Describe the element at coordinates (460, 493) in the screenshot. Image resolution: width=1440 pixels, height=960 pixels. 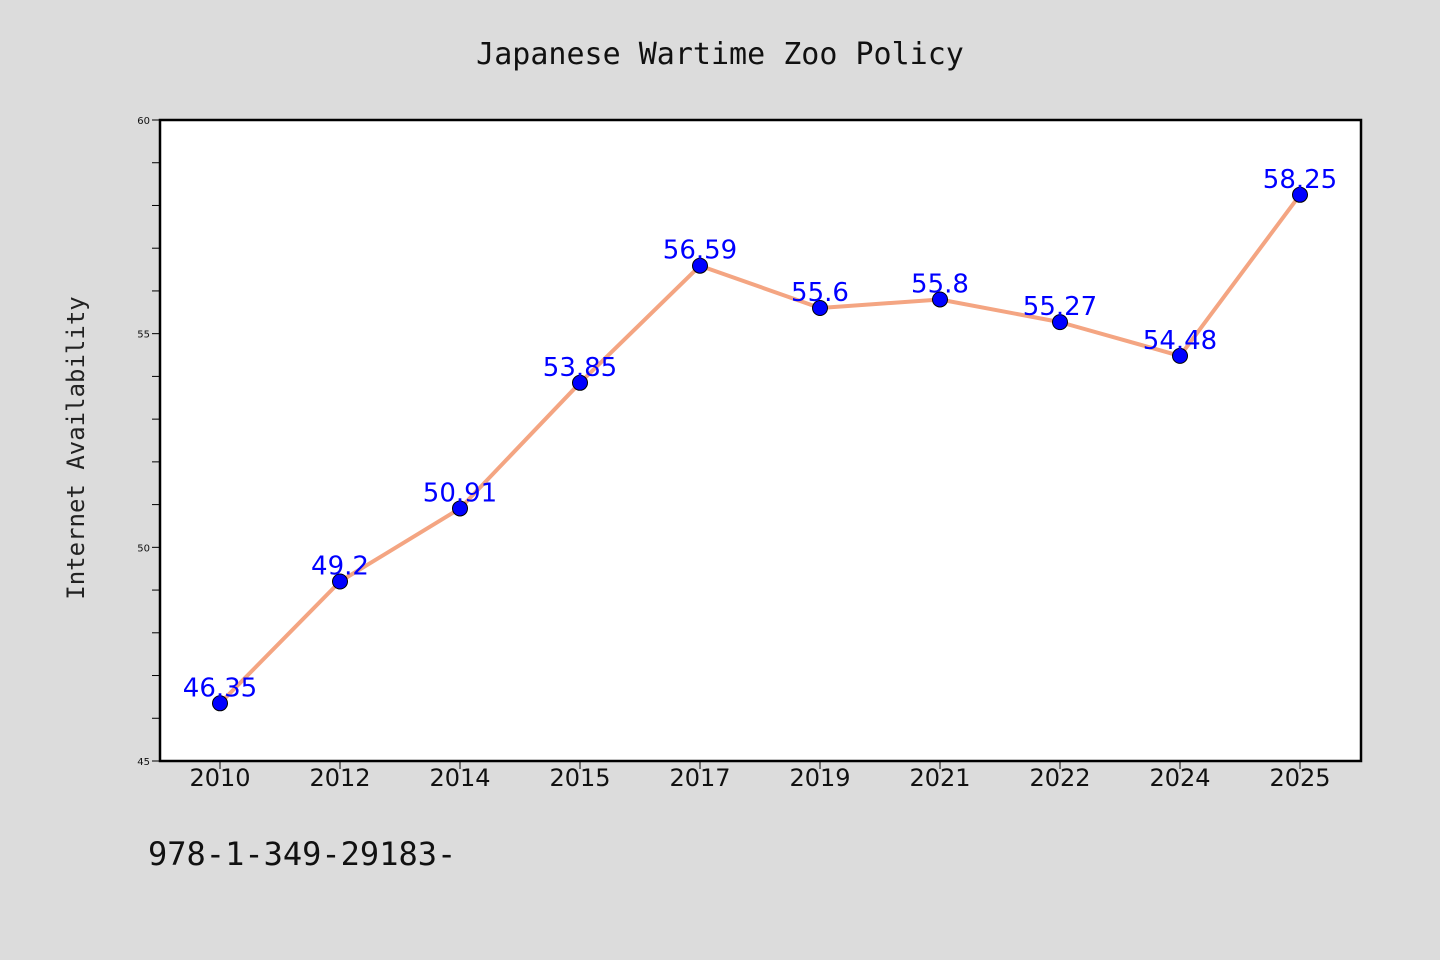
I see `data-label: 50.91` at that location.